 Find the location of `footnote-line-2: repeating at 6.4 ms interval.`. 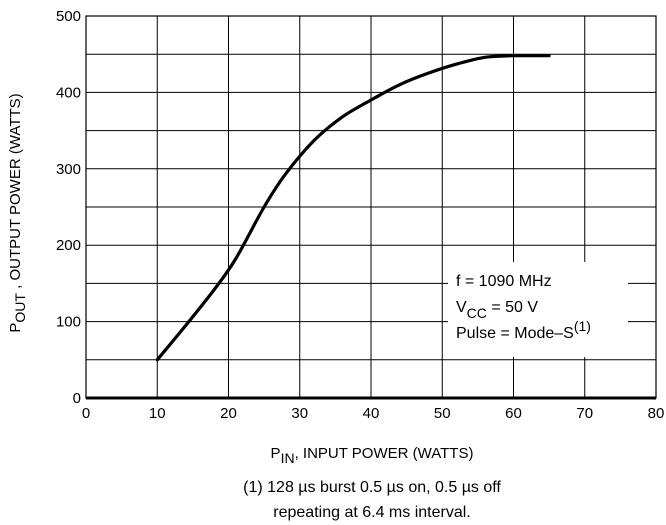

footnote-line-2: repeating at 6.4 ms interval. is located at coordinates (371, 512).